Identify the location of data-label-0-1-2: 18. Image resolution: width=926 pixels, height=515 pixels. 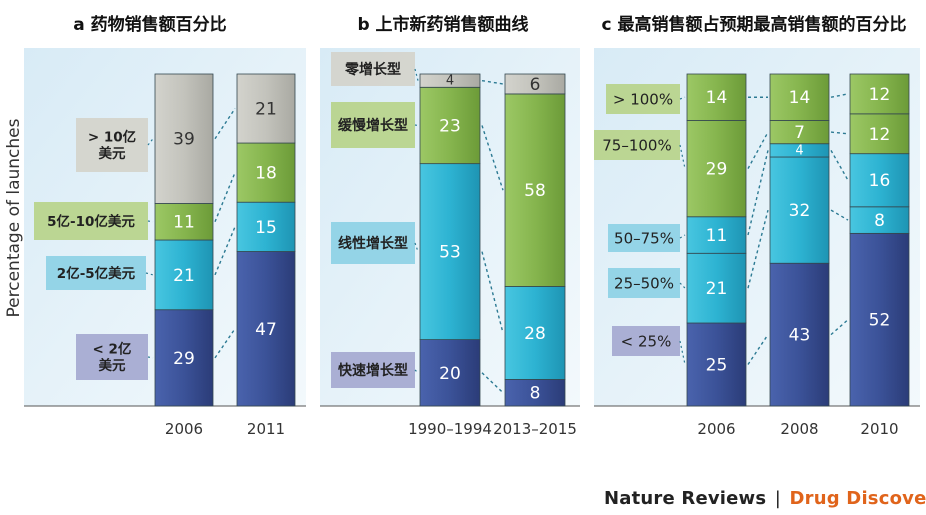
(266, 174).